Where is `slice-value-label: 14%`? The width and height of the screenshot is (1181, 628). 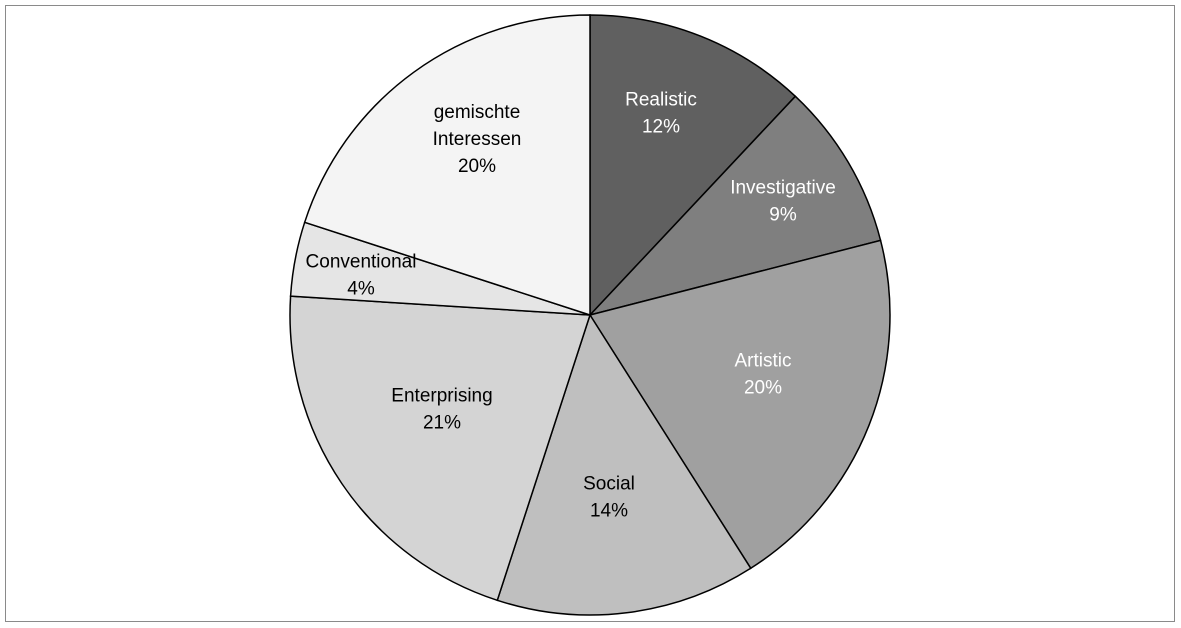
slice-value-label: 14% is located at coordinates (609, 511).